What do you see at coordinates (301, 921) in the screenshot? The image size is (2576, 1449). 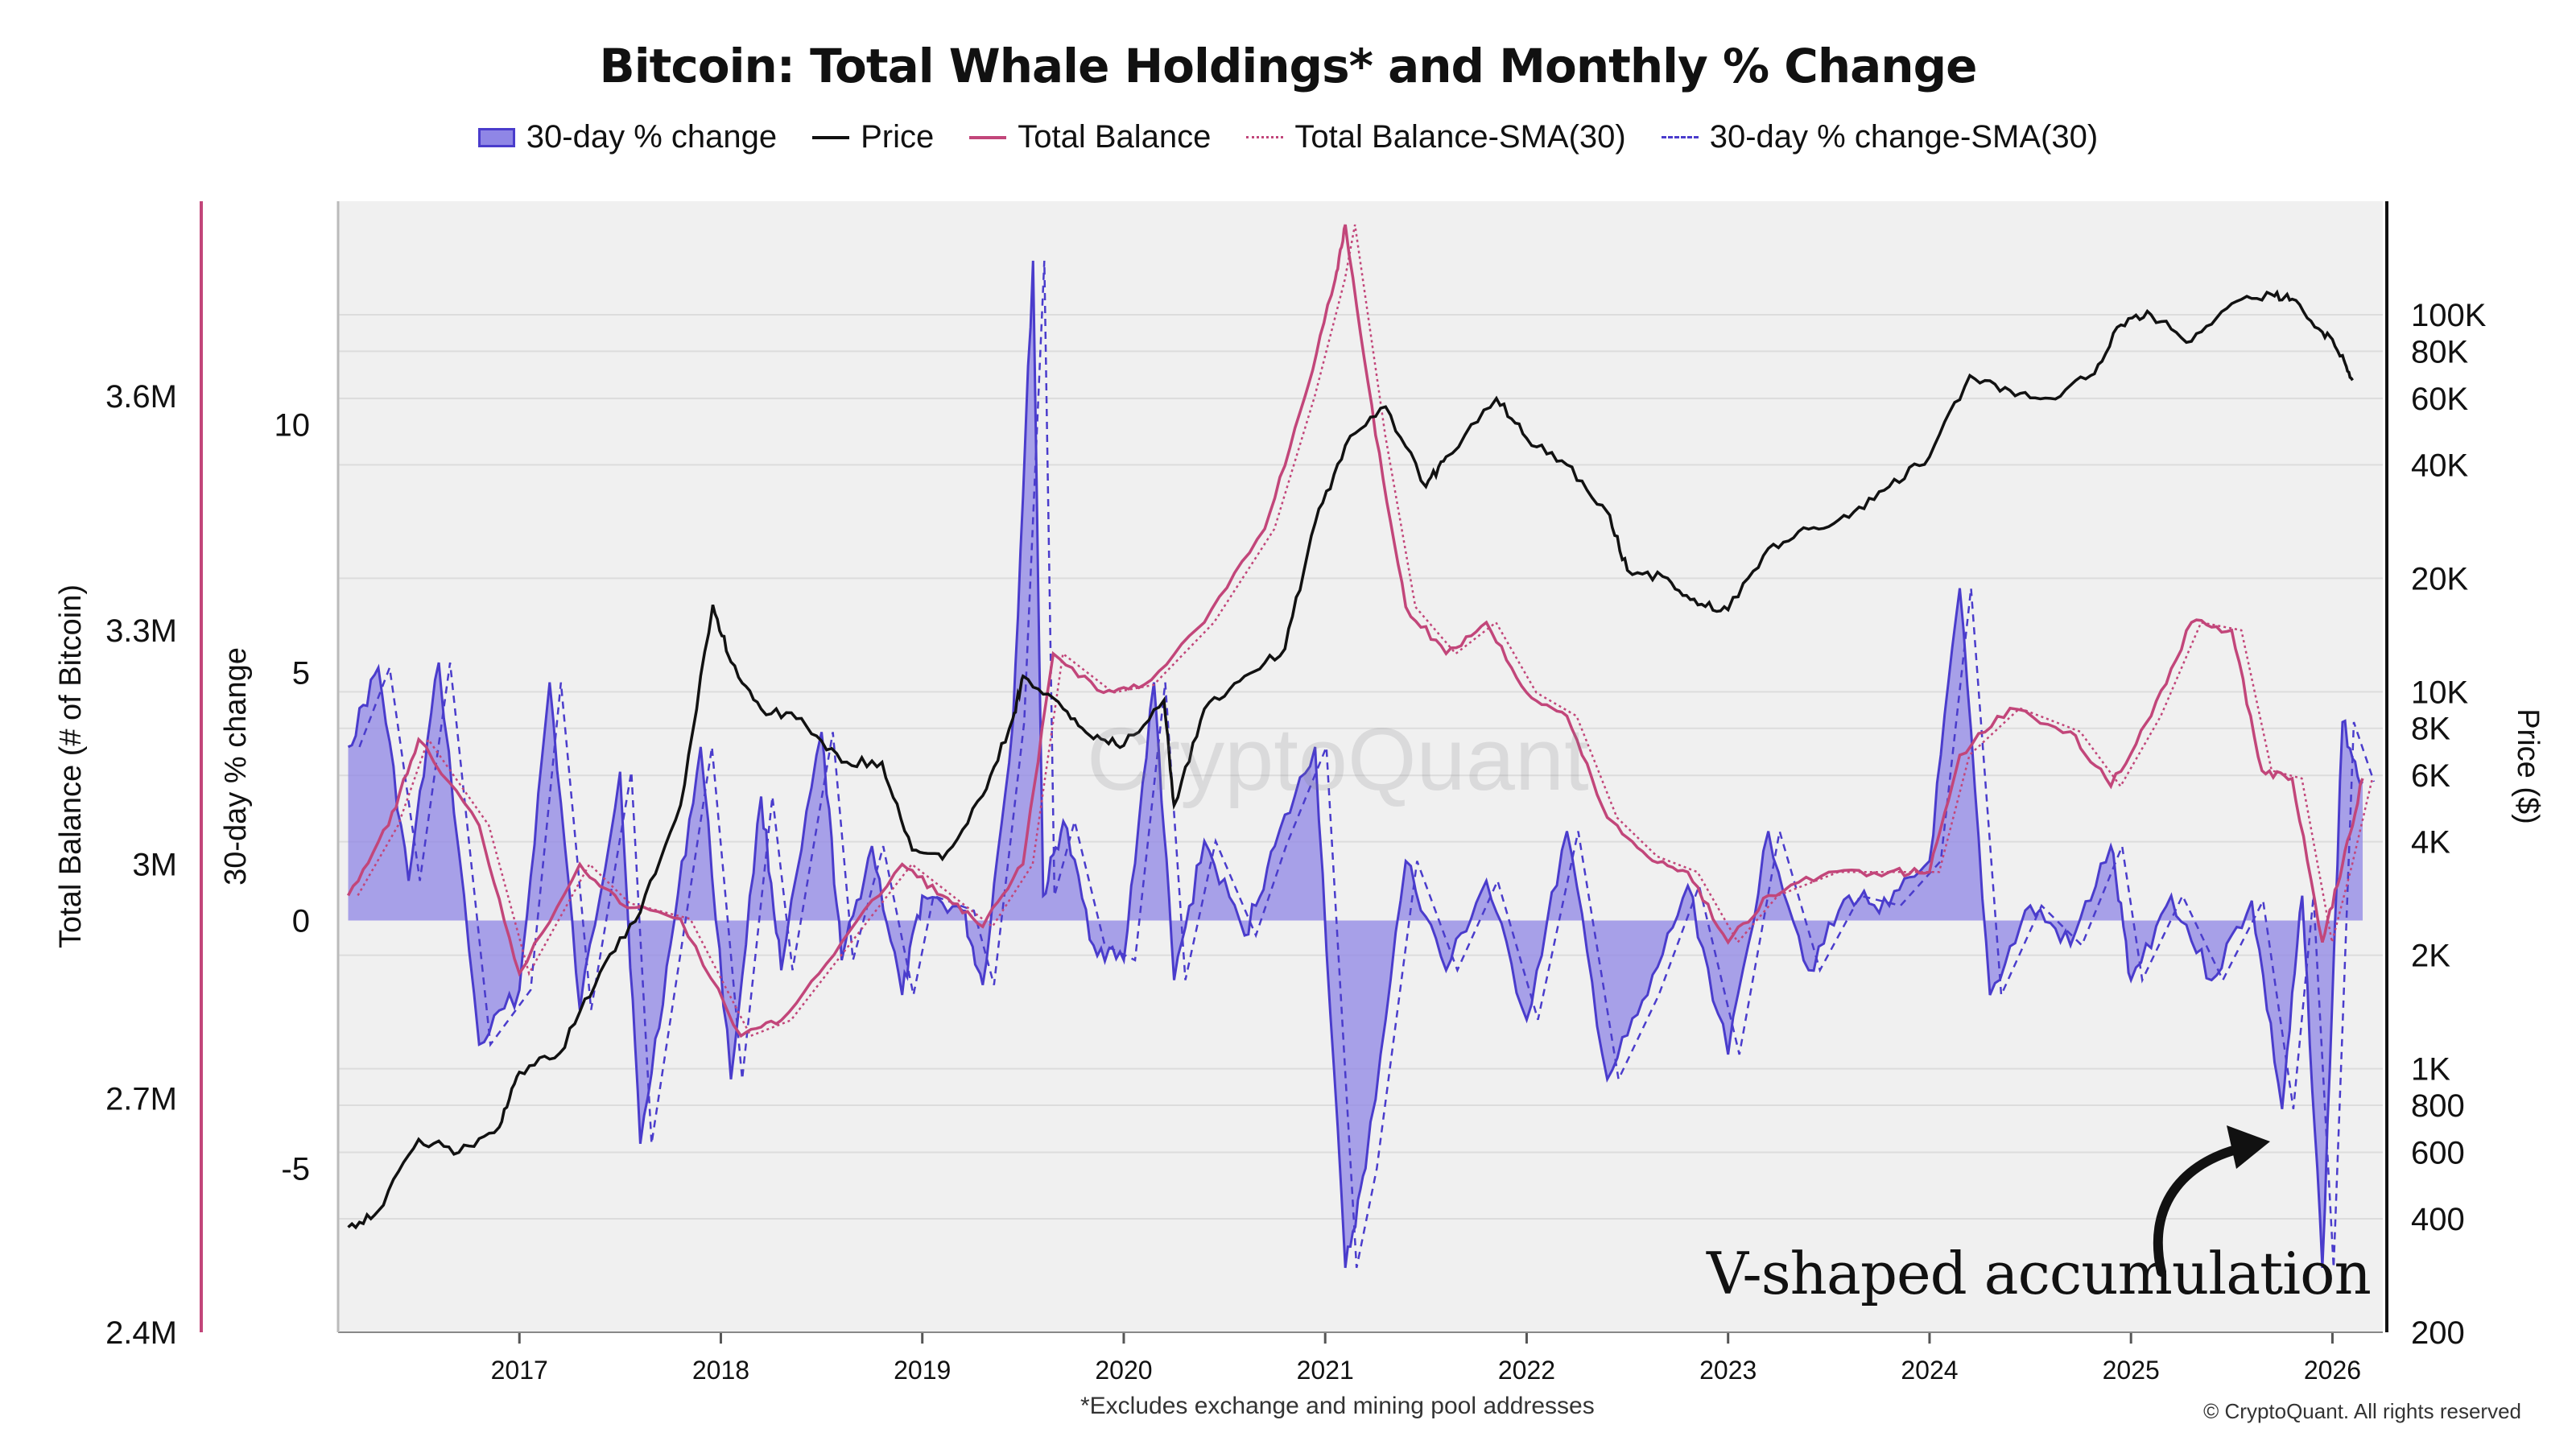 I see `change-tick-label: 0` at bounding box center [301, 921].